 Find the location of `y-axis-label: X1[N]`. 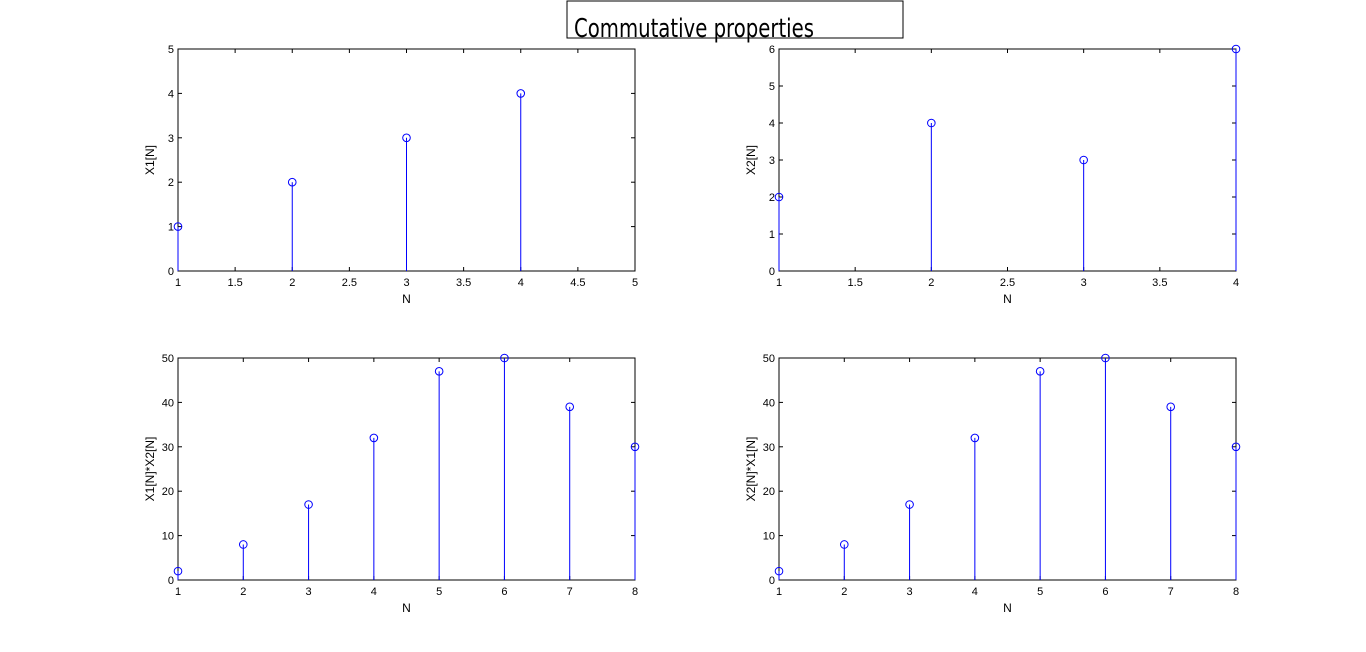

y-axis-label: X1[N] is located at coordinates (150, 160).